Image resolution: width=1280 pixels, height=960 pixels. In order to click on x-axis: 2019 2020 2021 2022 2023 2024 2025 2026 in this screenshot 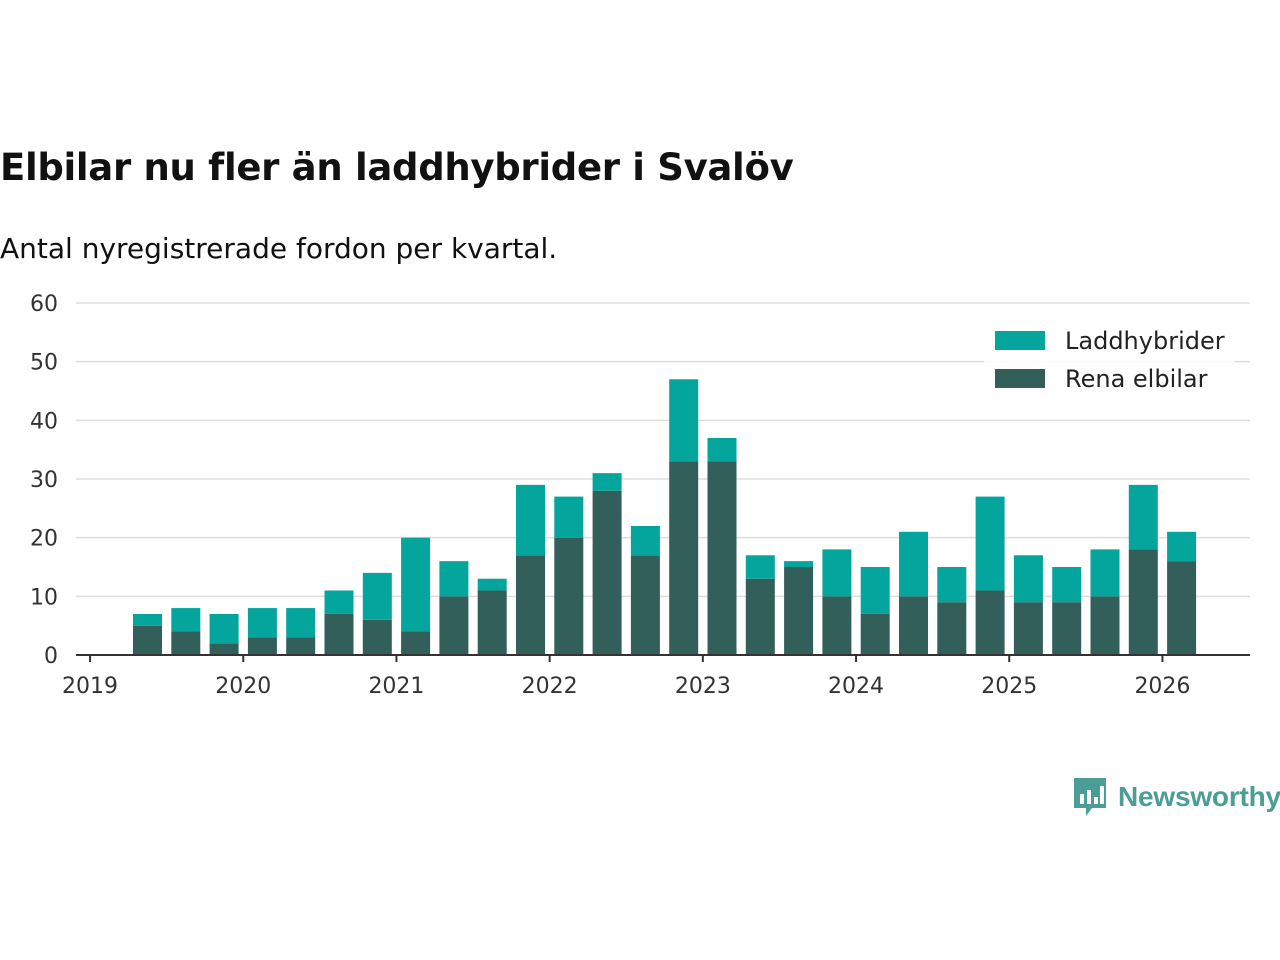, I will do `click(656, 676)`.